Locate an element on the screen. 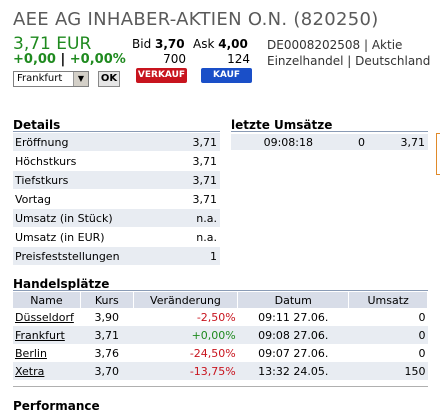  details-value: 1 is located at coordinates (198, 256).